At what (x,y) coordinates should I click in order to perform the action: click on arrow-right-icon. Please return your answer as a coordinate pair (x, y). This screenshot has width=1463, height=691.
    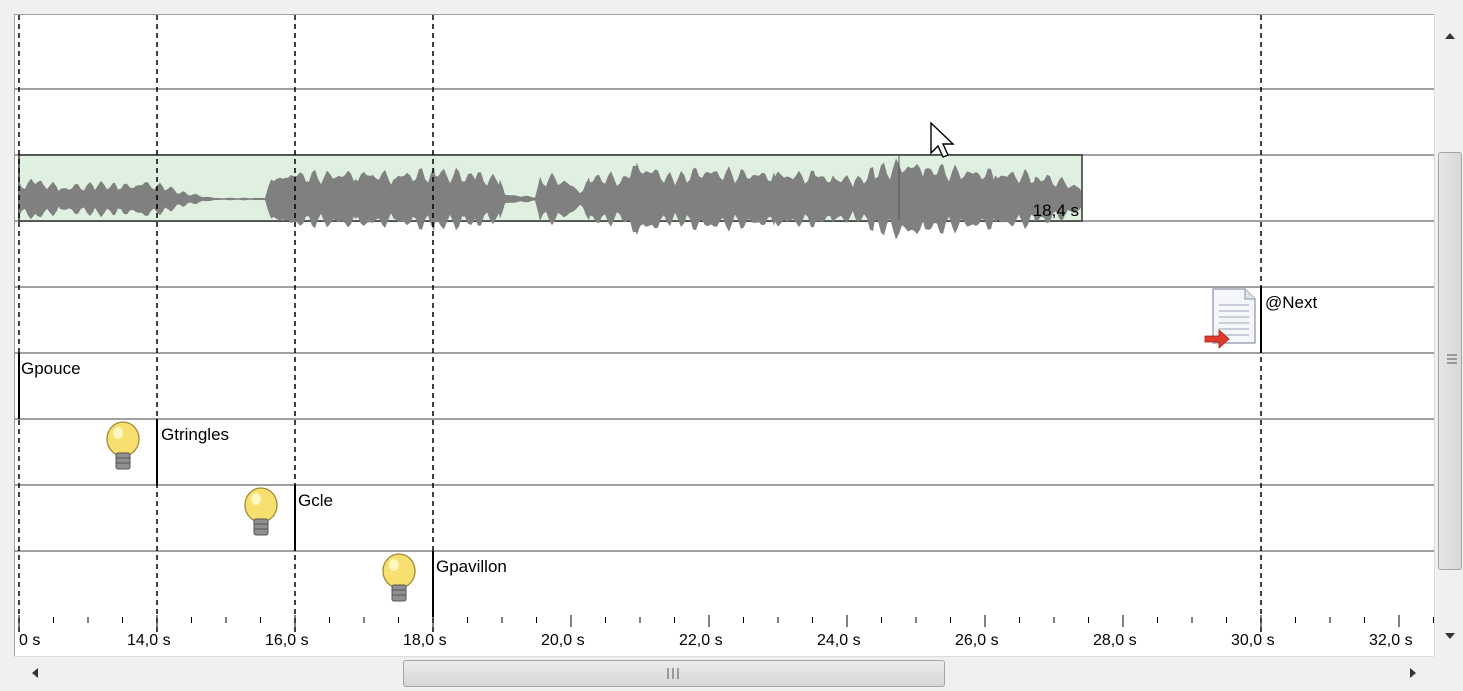
    Looking at the image, I should click on (1412, 673).